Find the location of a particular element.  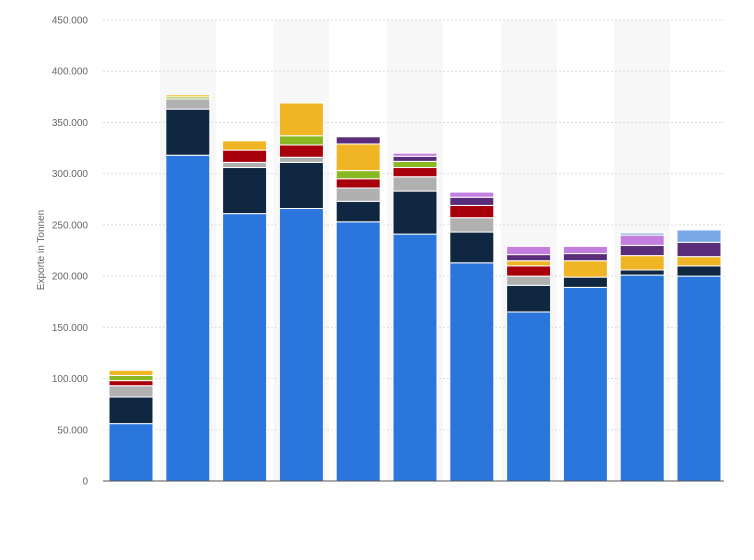

y-tick-label: 200.000 is located at coordinates (70, 277).